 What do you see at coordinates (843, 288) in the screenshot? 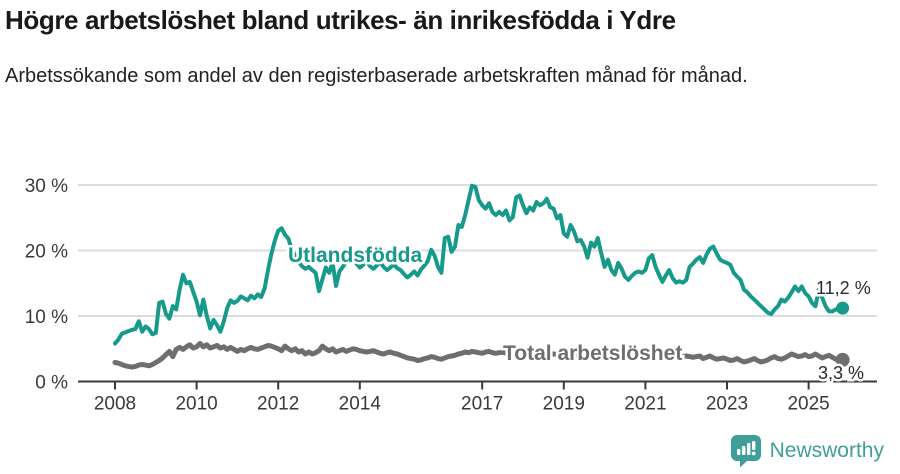
I see `end-value-label-utlandsfodda: 11,2 %` at bounding box center [843, 288].